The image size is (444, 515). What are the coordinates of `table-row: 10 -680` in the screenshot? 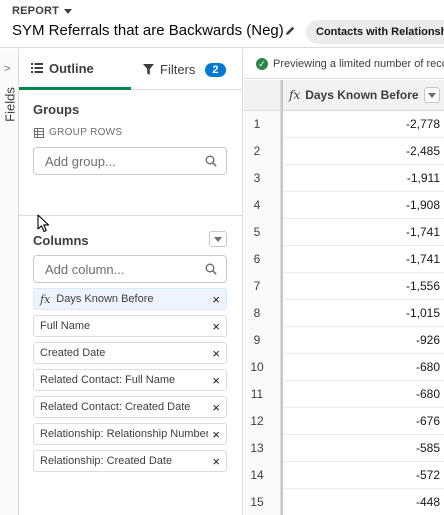 It's located at (344, 367).